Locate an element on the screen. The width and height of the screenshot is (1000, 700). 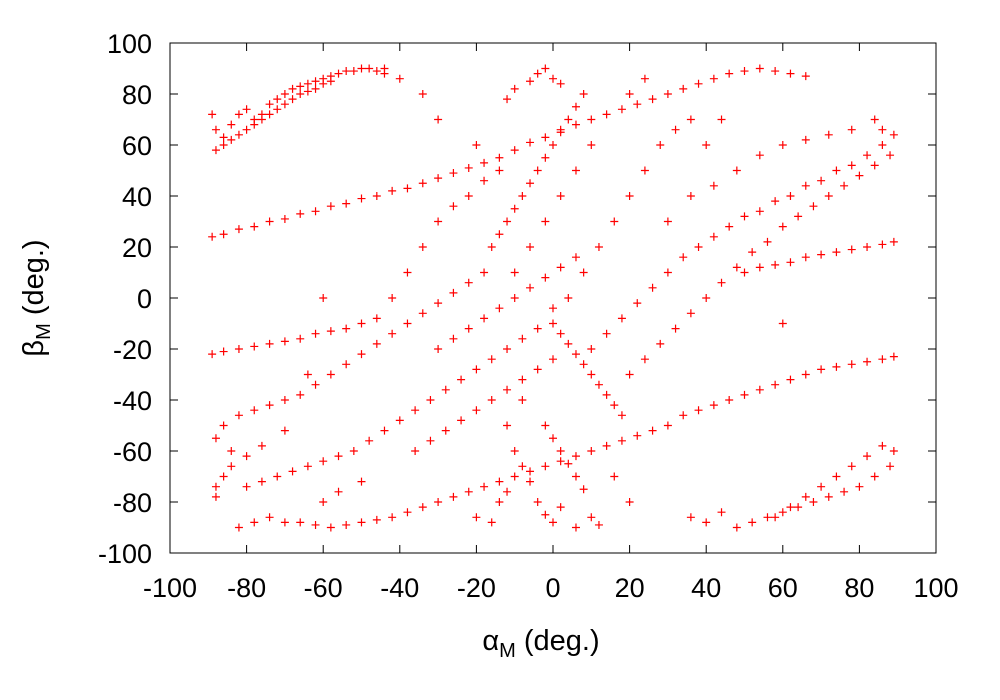
y-axis-symbol: β is located at coordinates (34, 348).